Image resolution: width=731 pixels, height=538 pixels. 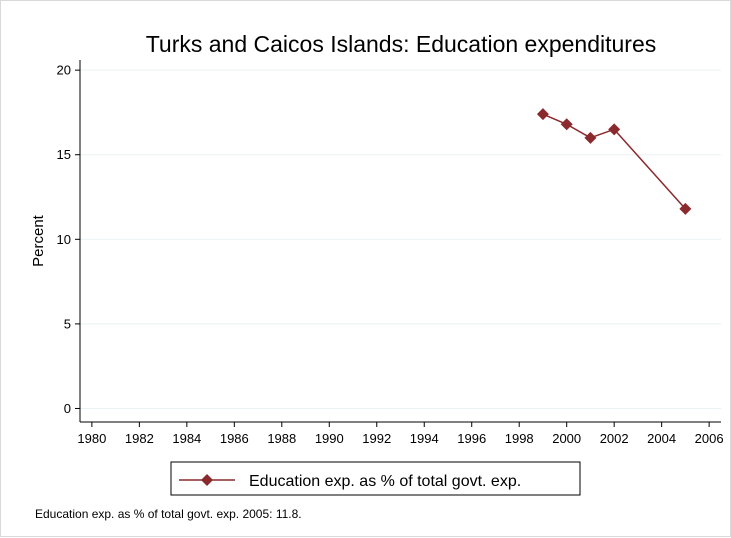 I want to click on data-point-2002, so click(x=614, y=129).